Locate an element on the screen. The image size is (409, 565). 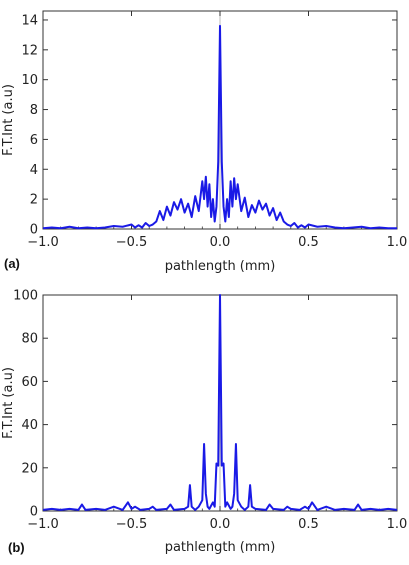
y-tick-label: 60 is located at coordinates (29, 382).